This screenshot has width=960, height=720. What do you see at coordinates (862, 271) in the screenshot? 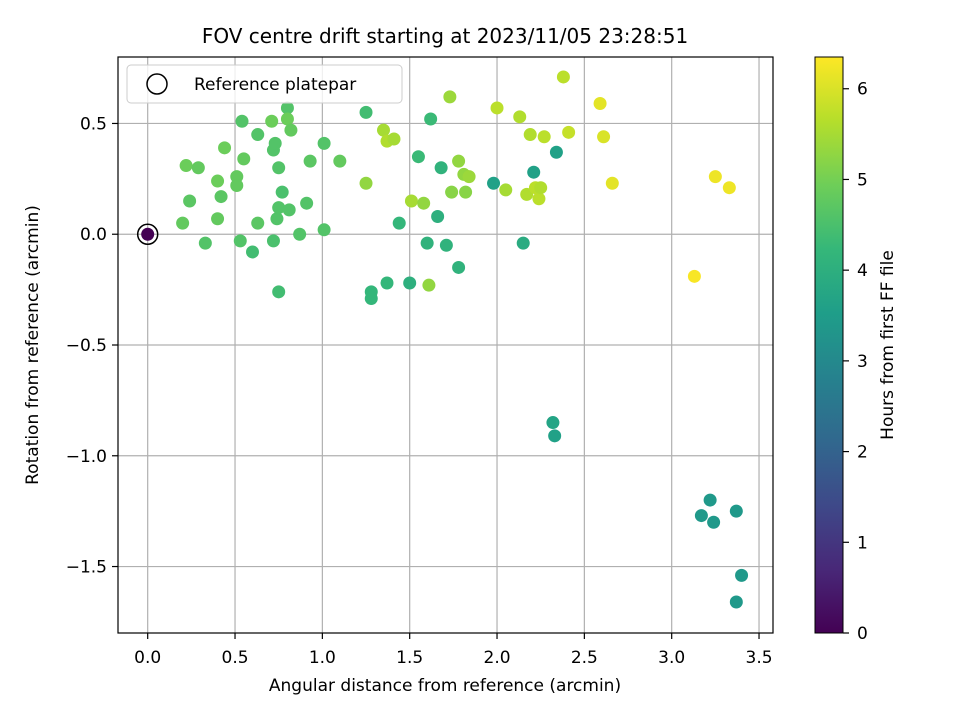
I see `colorbar-tick-label: 4` at bounding box center [862, 271].